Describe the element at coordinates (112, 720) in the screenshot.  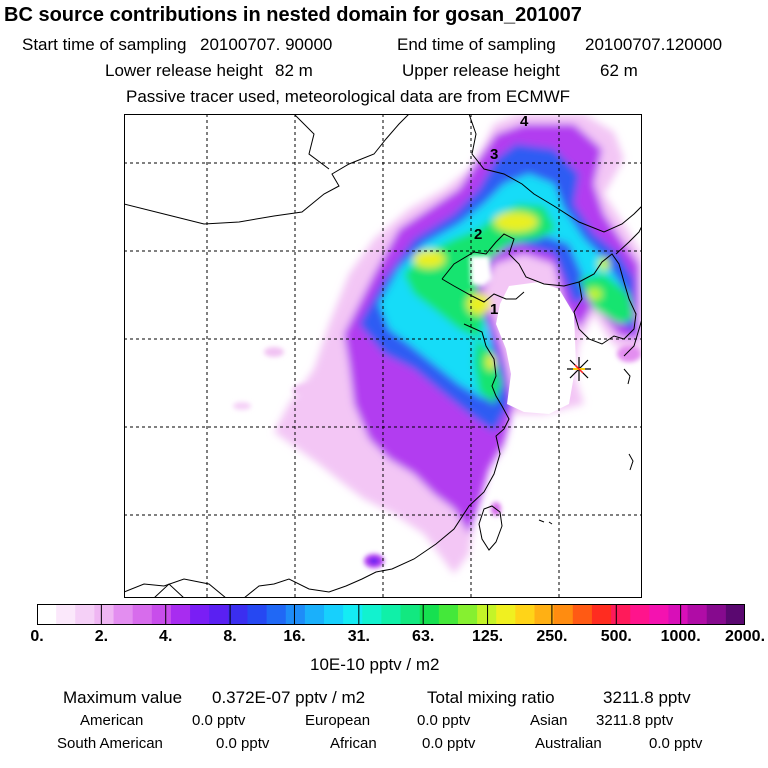
I see `region-name-american: American` at that location.